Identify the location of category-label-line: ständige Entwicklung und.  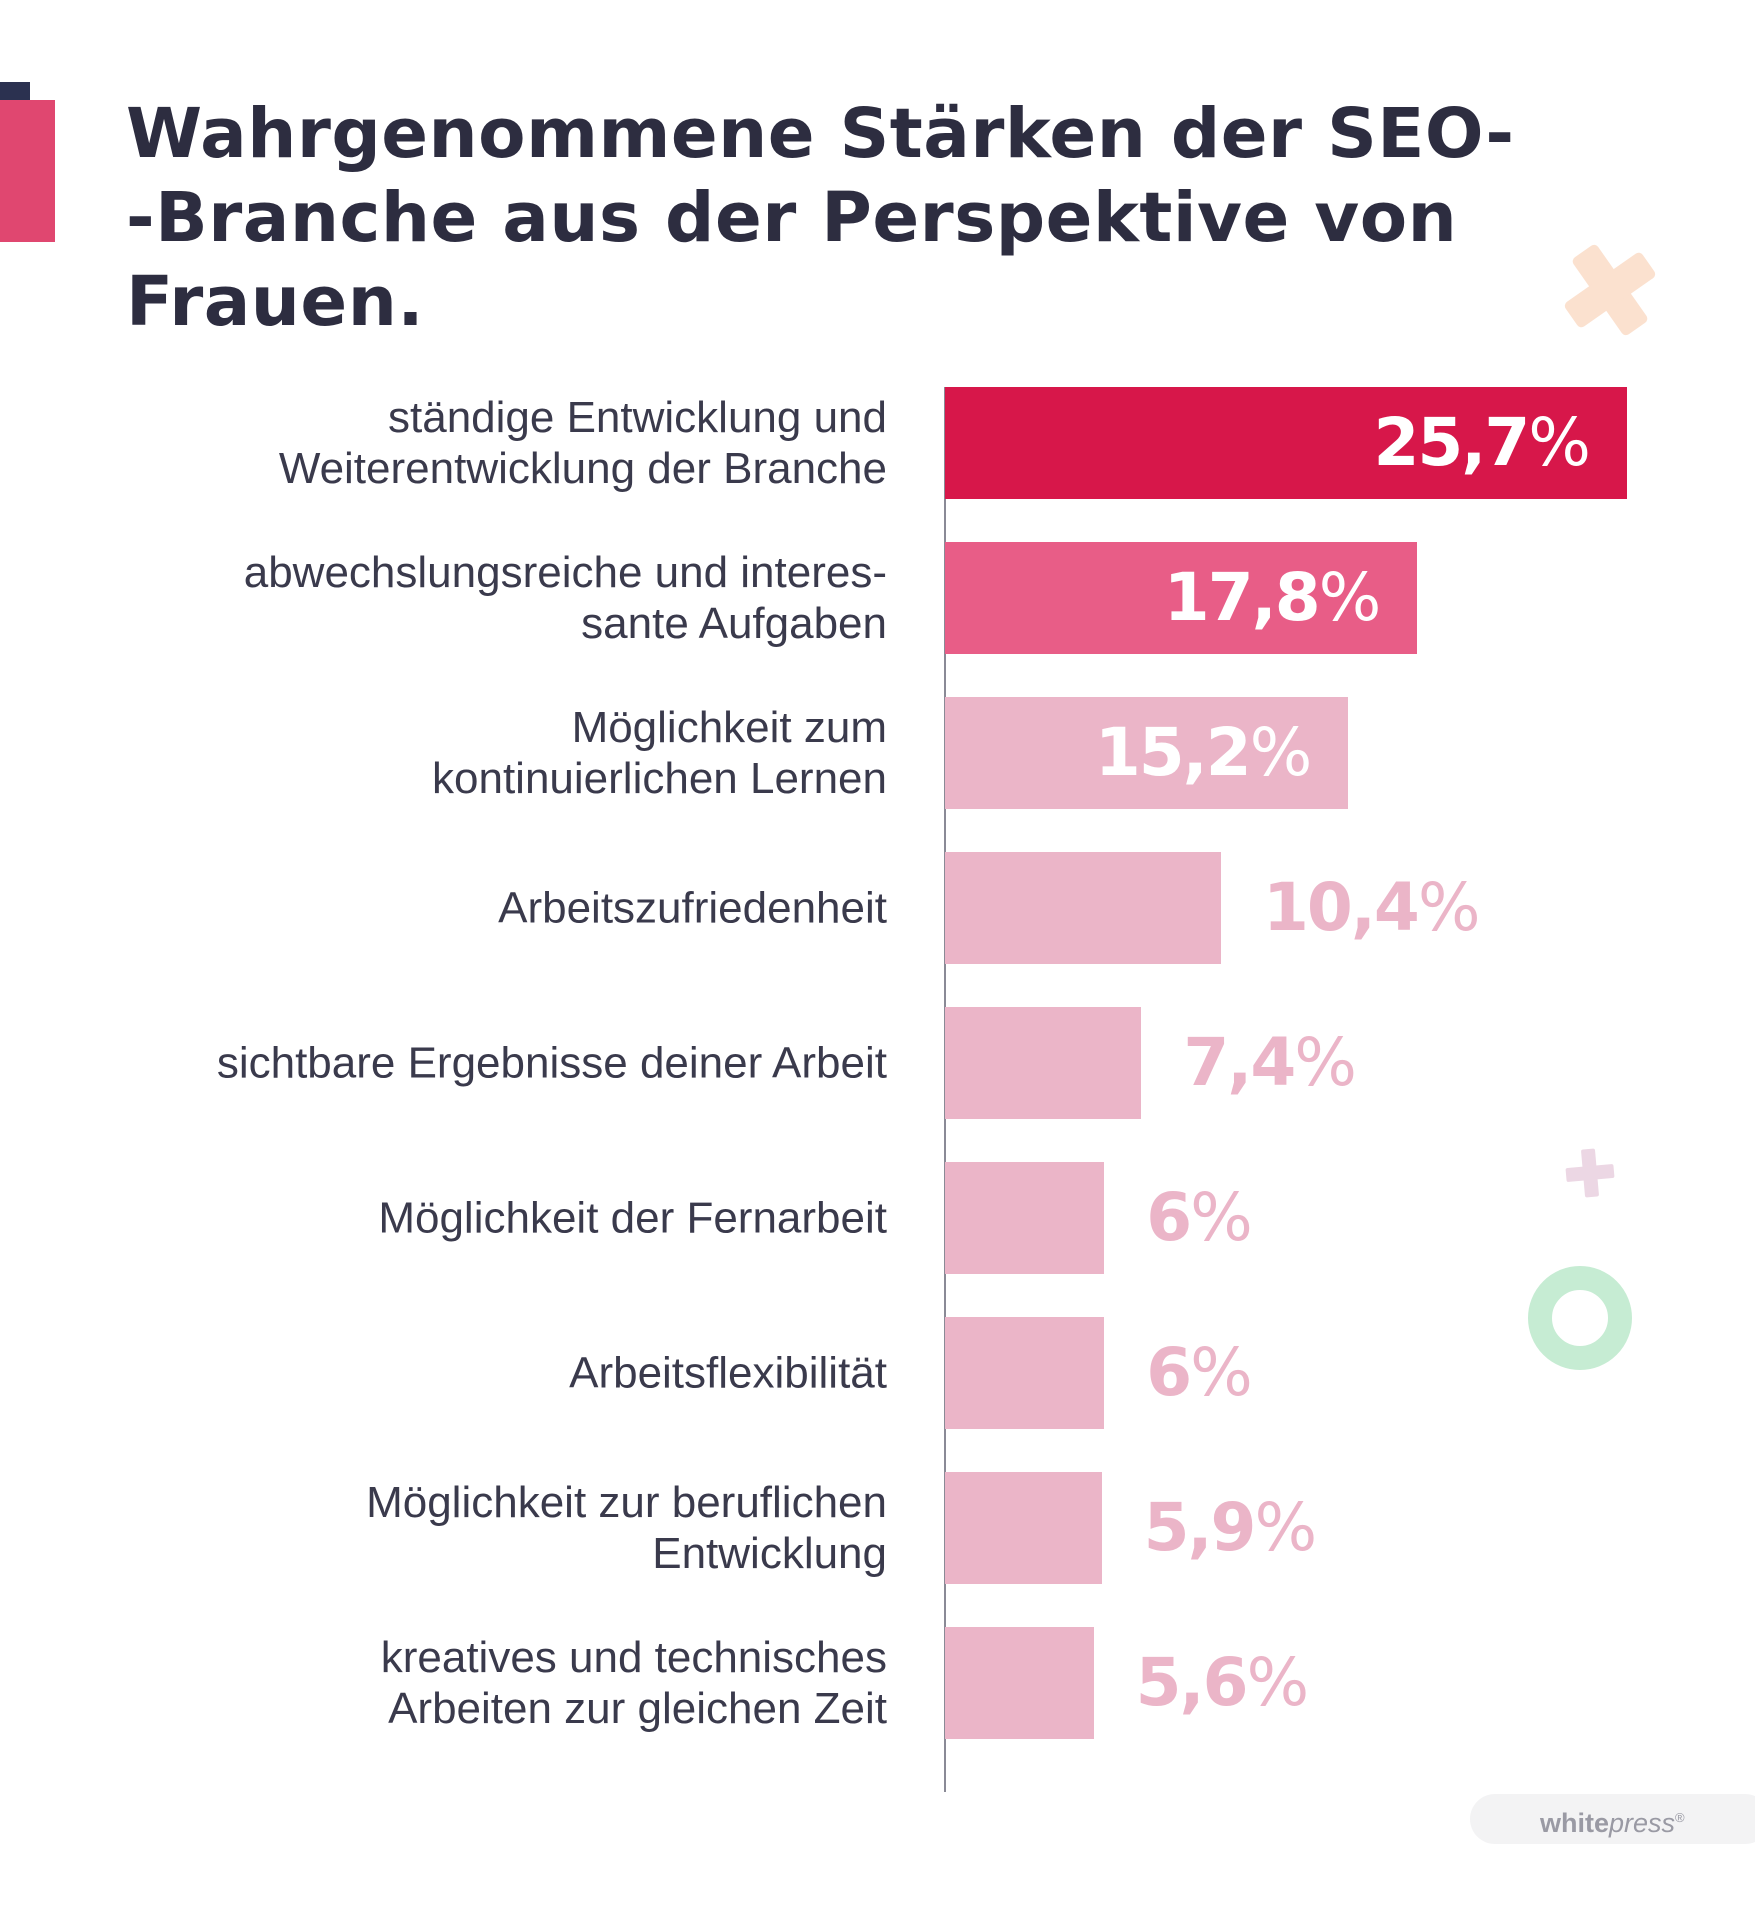
(637, 417).